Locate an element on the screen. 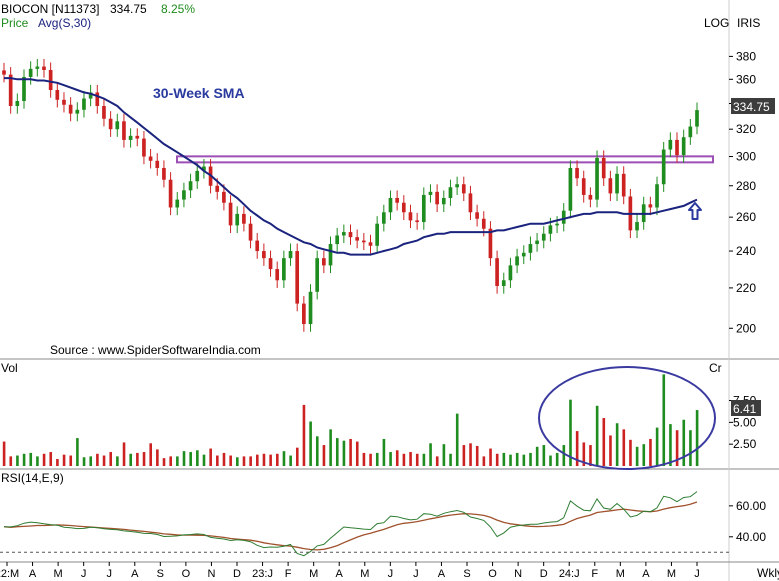  source-label: Source : www.SpiderSoftwareIndia.com is located at coordinates (155, 350).